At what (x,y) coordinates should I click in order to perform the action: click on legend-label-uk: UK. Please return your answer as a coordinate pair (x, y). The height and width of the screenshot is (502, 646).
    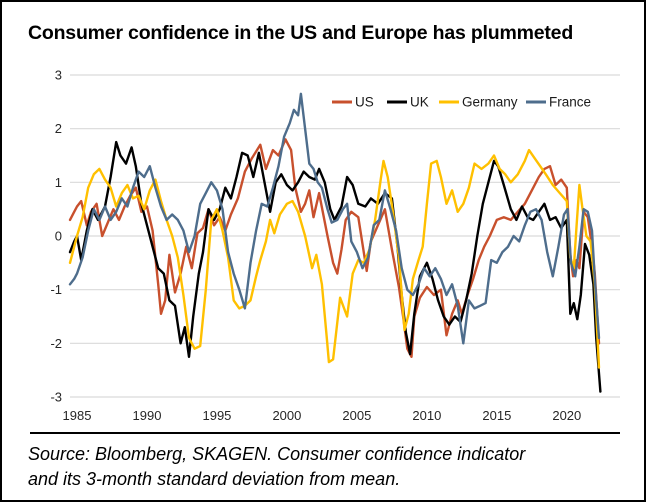
    Looking at the image, I should click on (419, 102).